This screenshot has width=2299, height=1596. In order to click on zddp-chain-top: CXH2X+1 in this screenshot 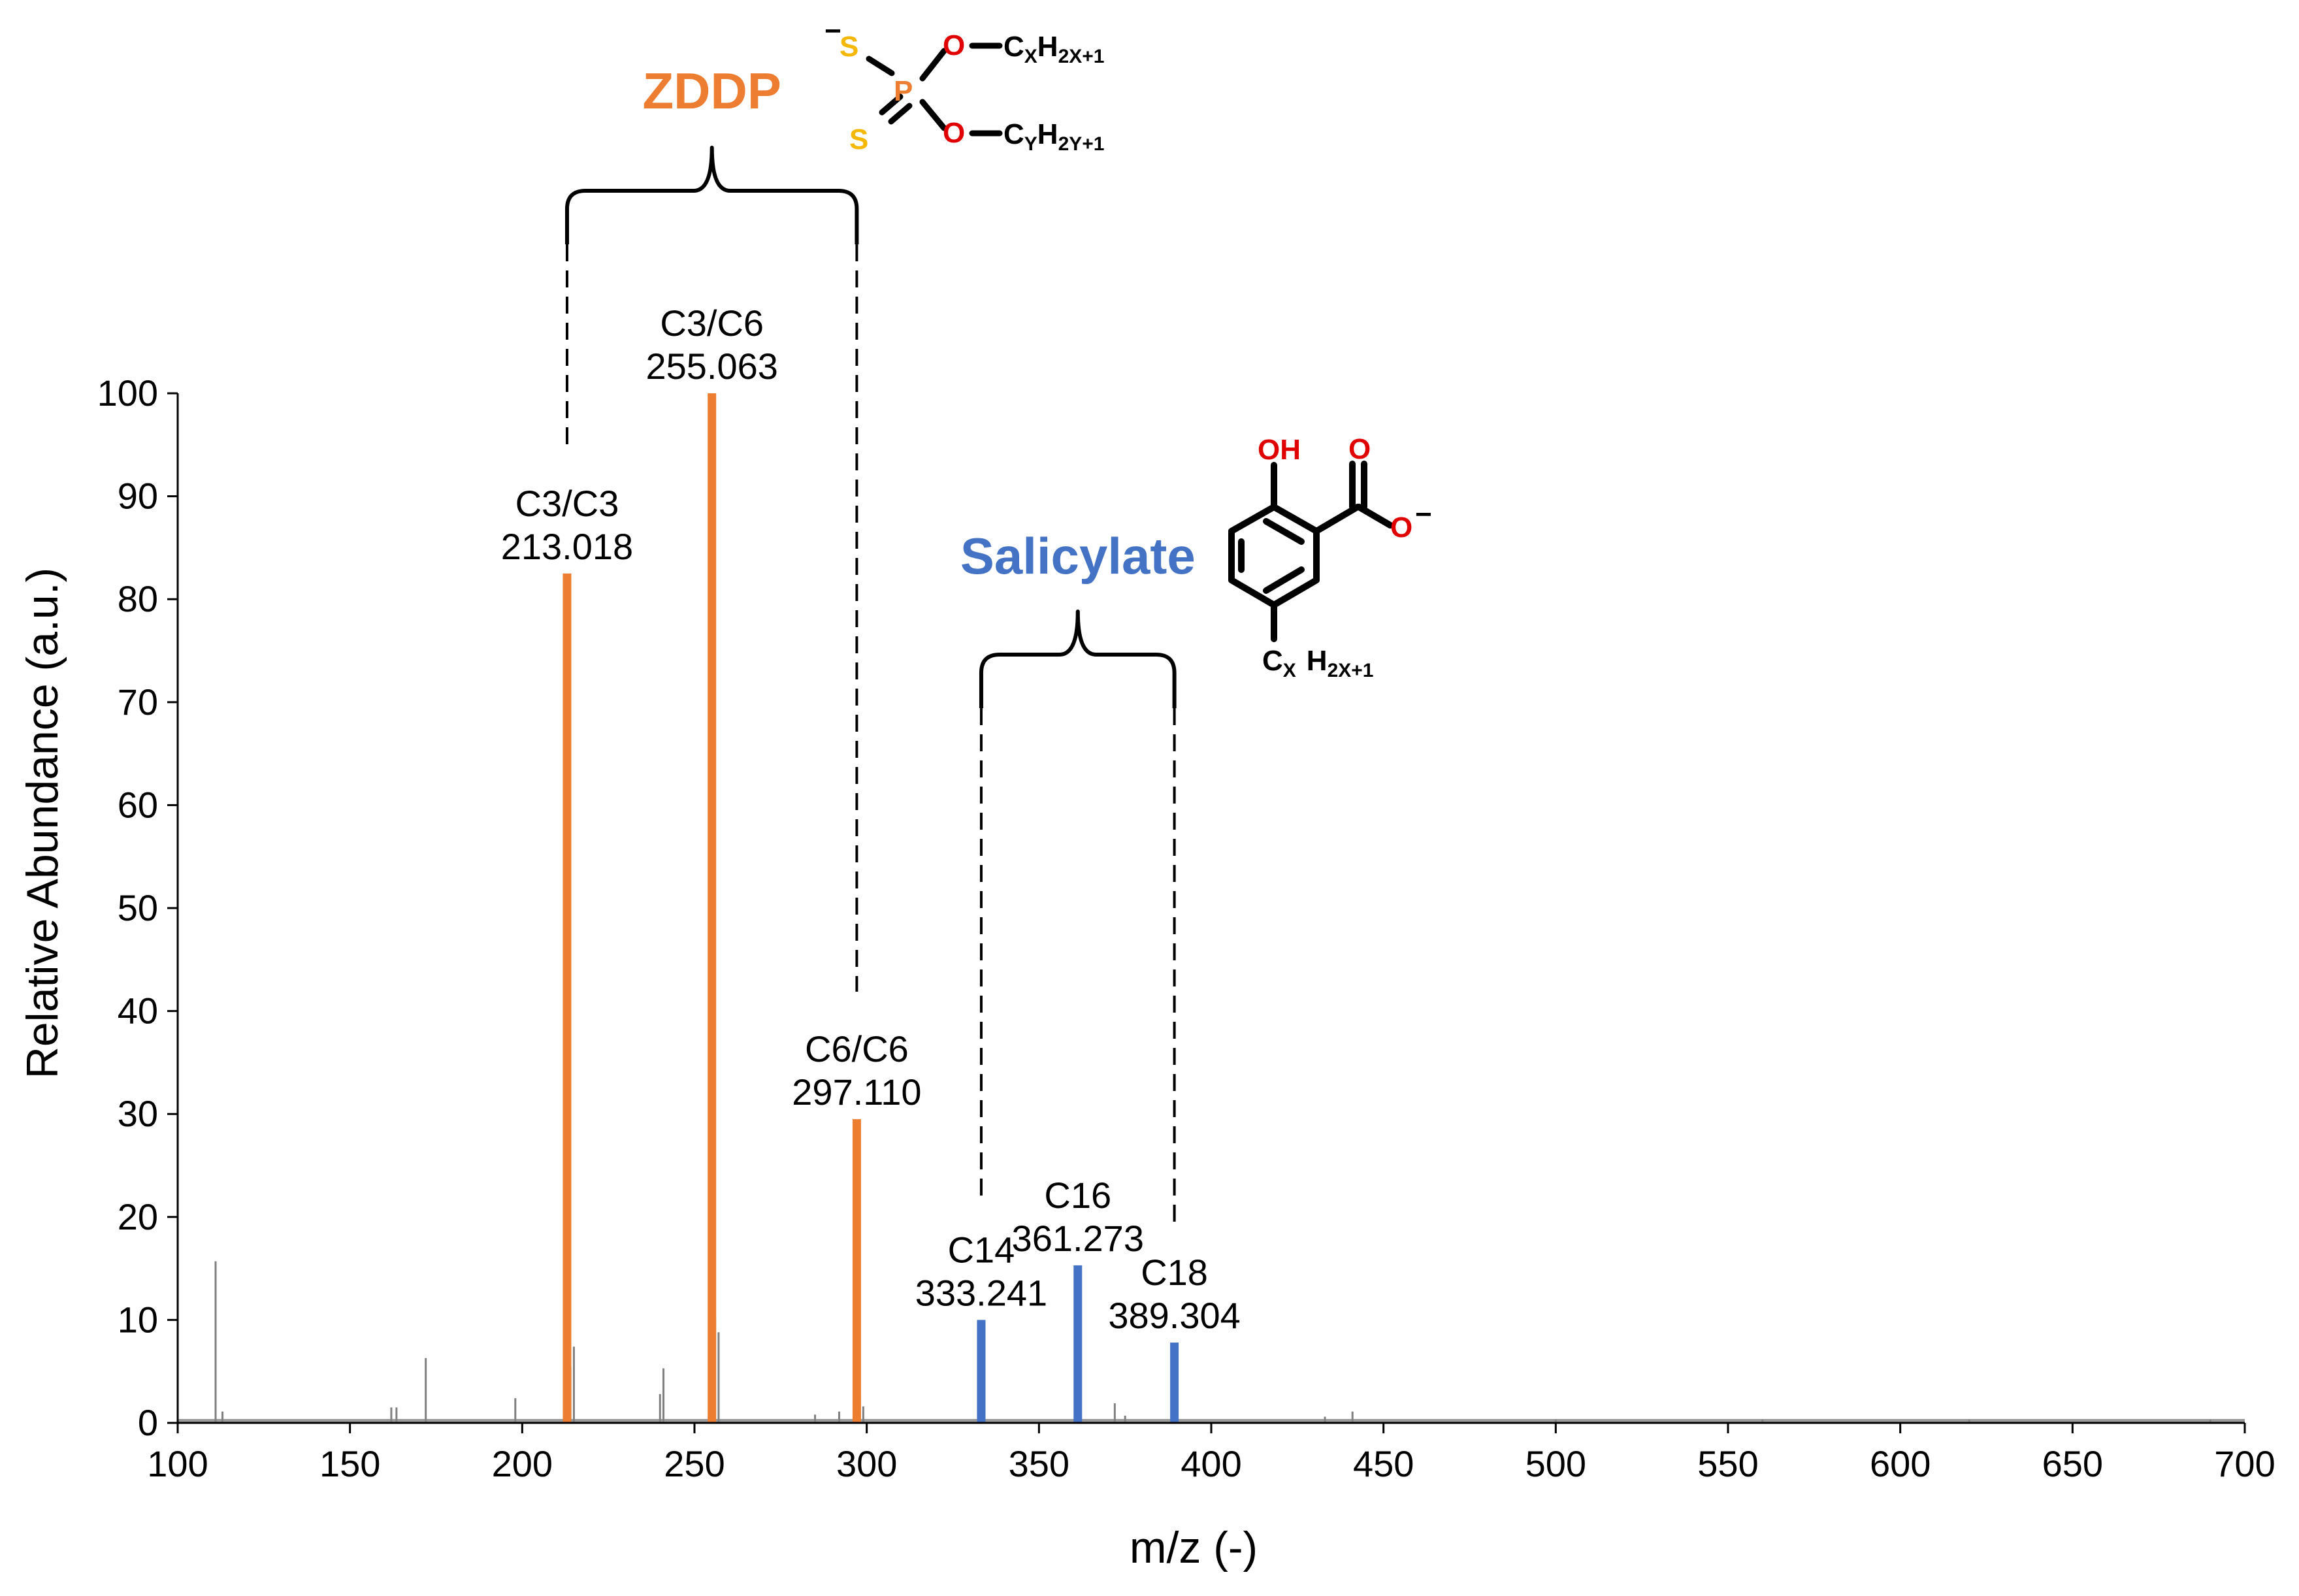, I will do `click(1054, 49)`.